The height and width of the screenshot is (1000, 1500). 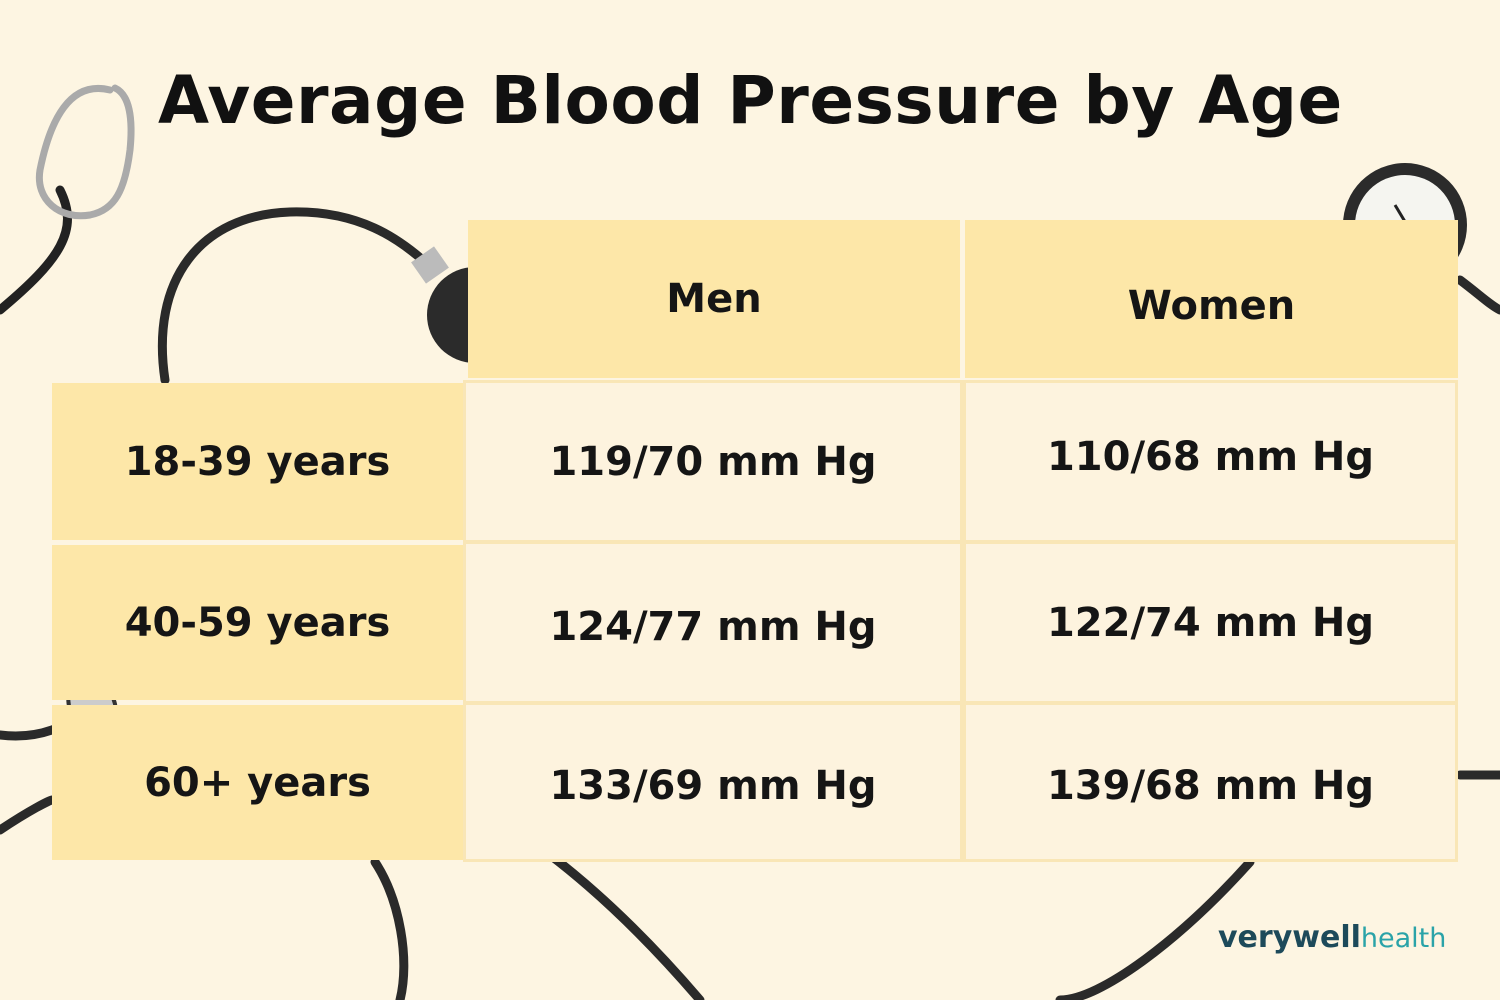 What do you see at coordinates (1211, 299) in the screenshot?
I see `column-header: Women` at bounding box center [1211, 299].